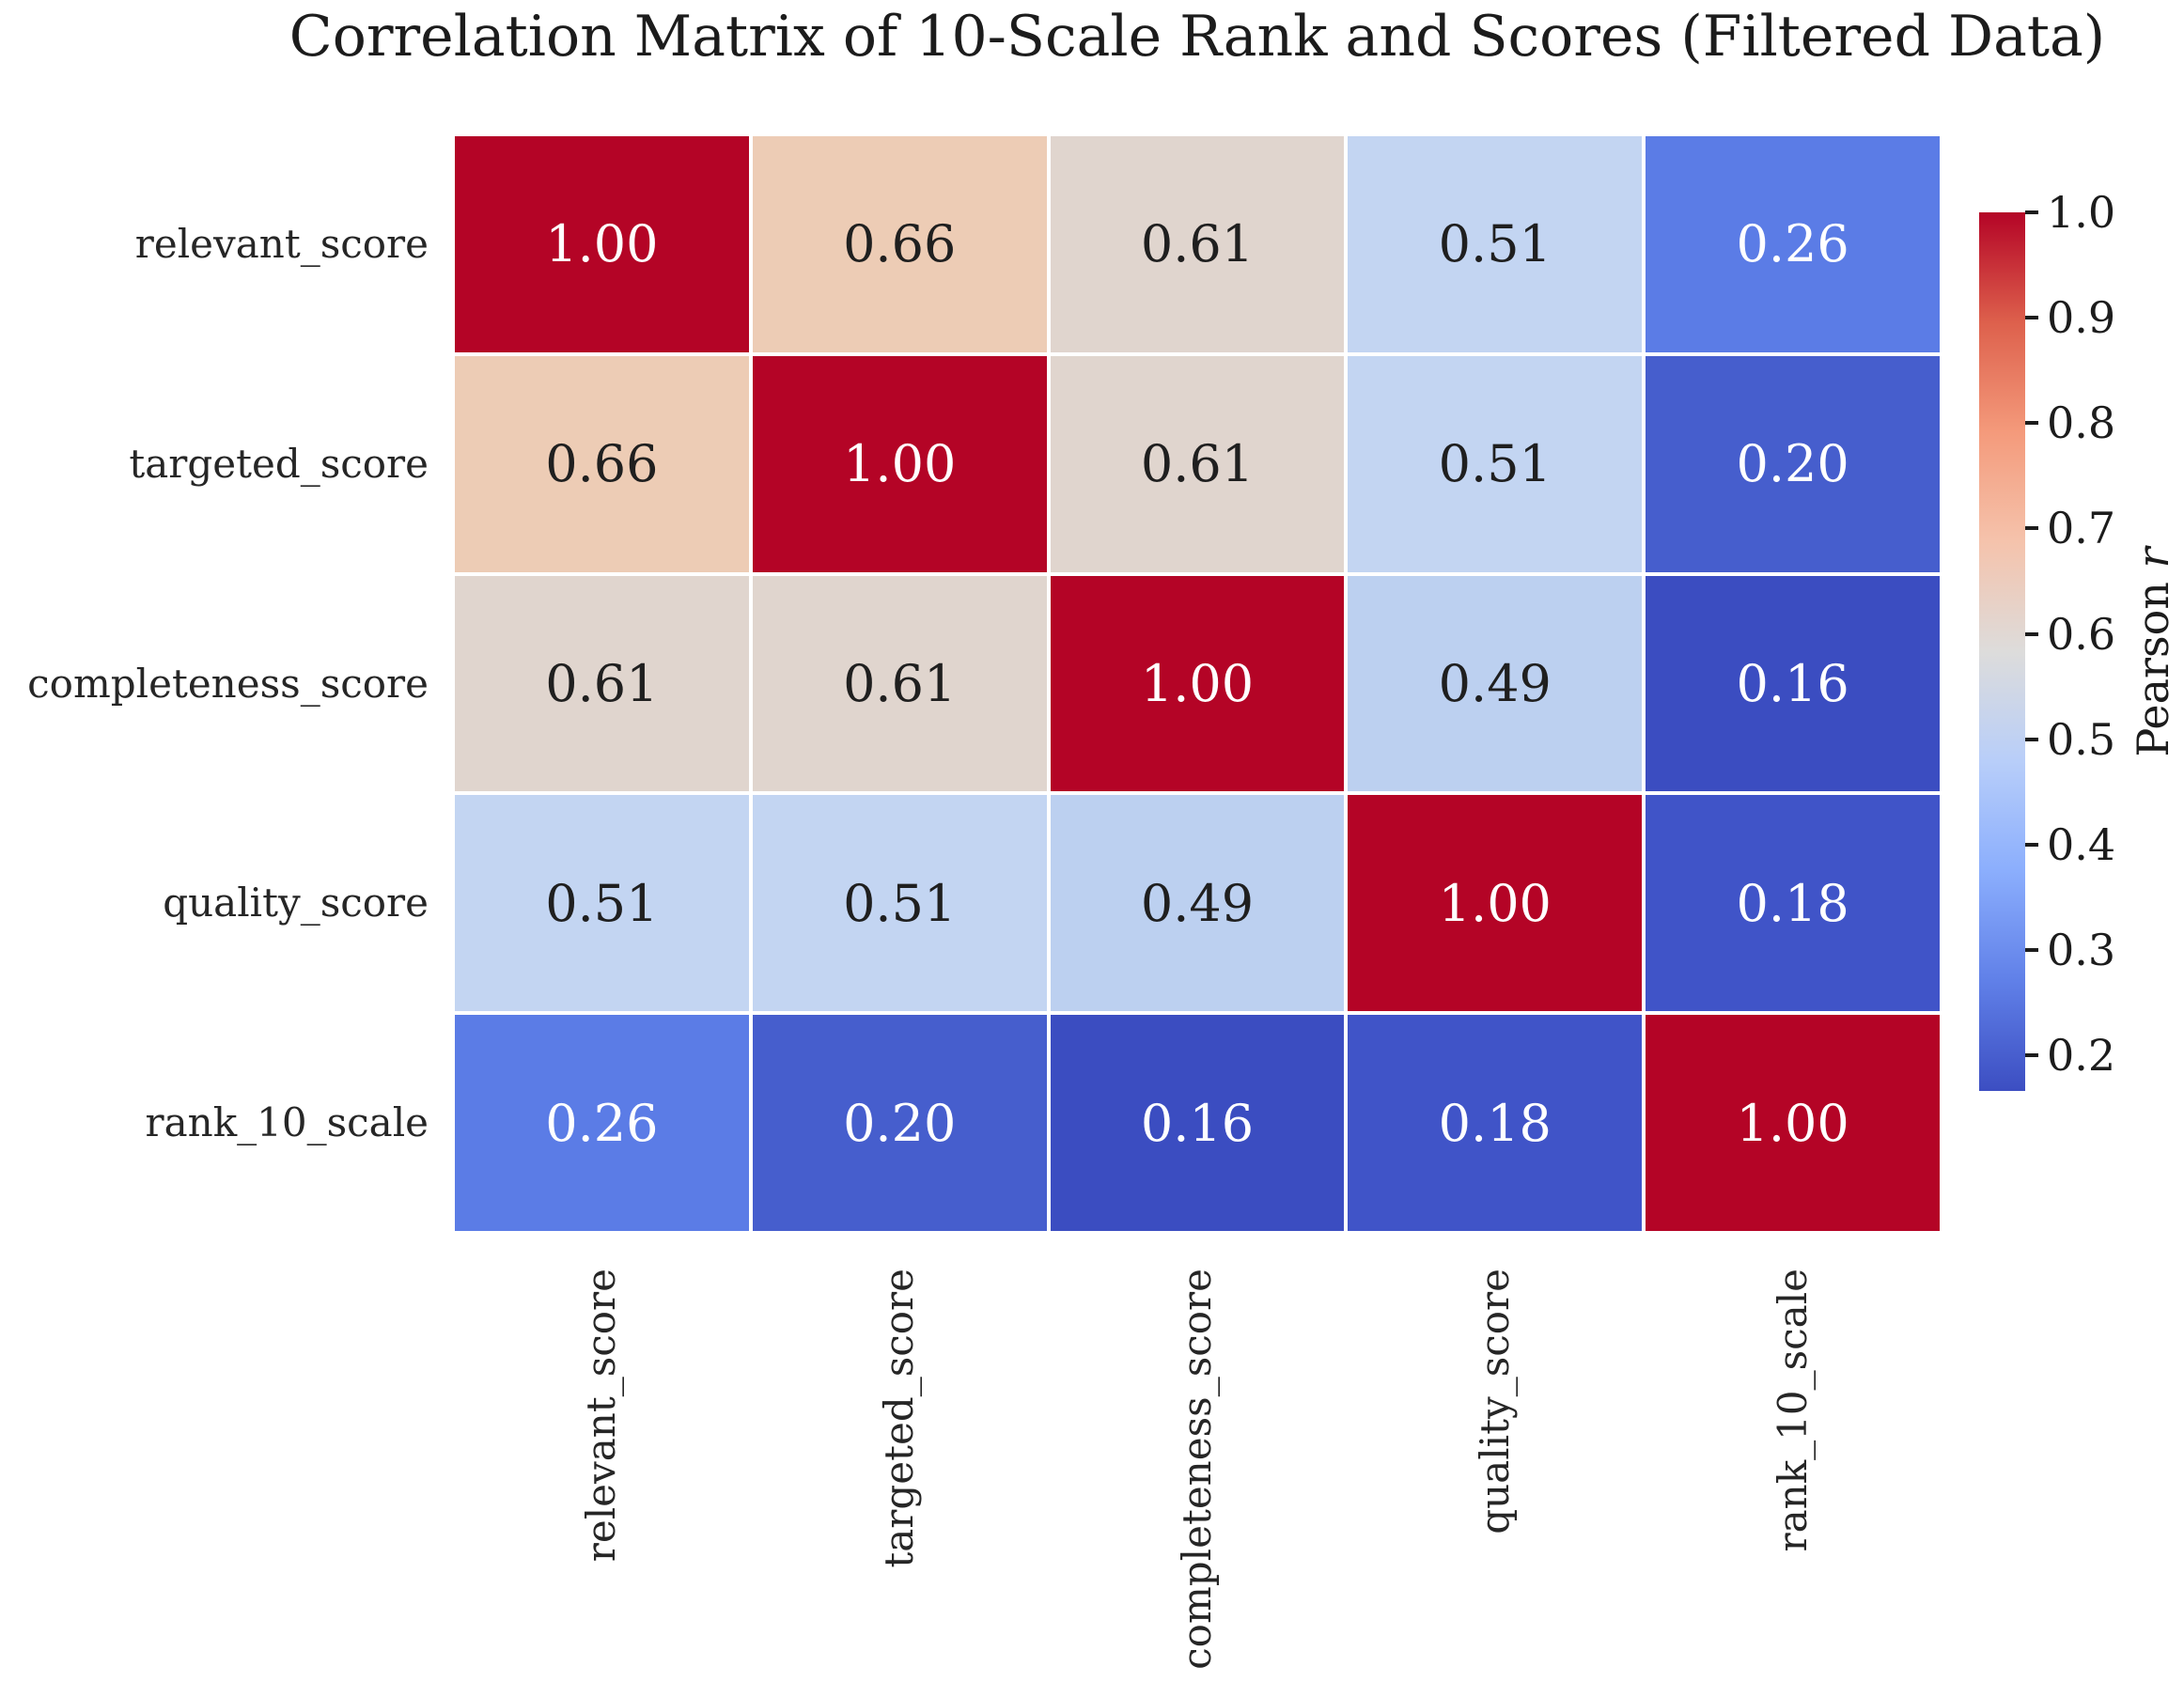 Image resolution: width=2184 pixels, height=1682 pixels. What do you see at coordinates (2081, 1055) in the screenshot?
I see `colorbar-tick-label-0.2: 0.2` at bounding box center [2081, 1055].